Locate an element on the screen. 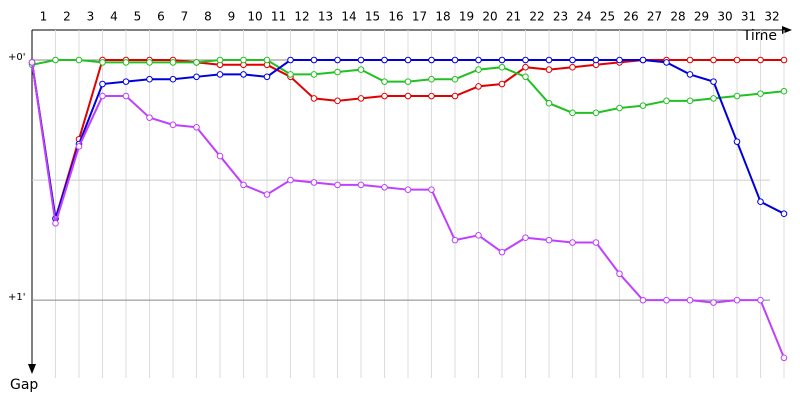  x-tick-label: 7 is located at coordinates (185, 17).